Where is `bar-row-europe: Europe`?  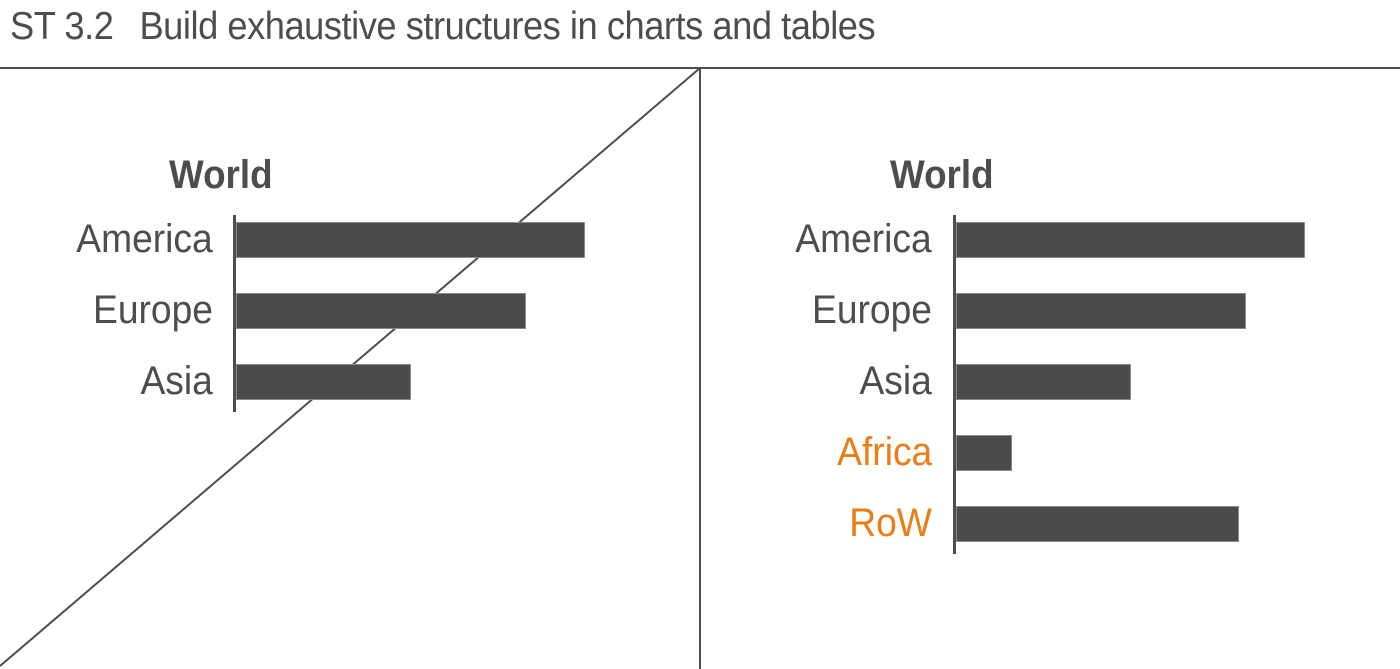 bar-row-europe: Europe is located at coordinates (700, 310).